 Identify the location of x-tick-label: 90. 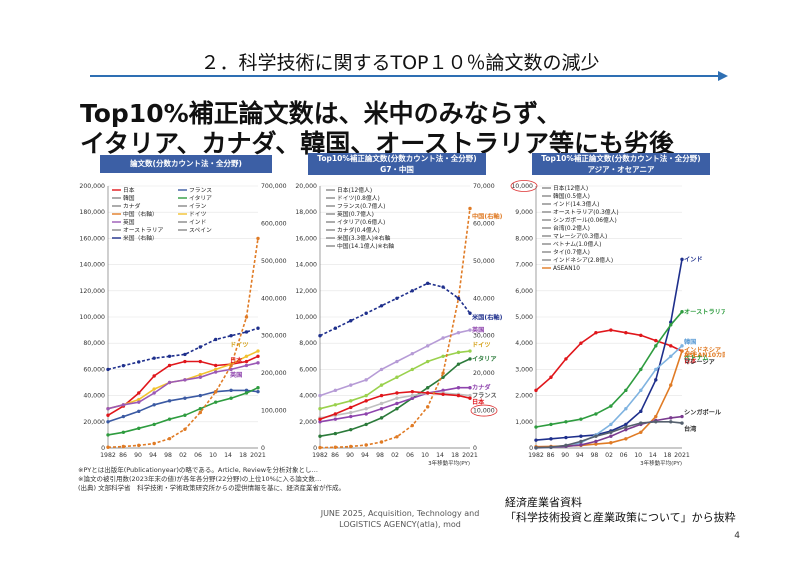
(565, 455).